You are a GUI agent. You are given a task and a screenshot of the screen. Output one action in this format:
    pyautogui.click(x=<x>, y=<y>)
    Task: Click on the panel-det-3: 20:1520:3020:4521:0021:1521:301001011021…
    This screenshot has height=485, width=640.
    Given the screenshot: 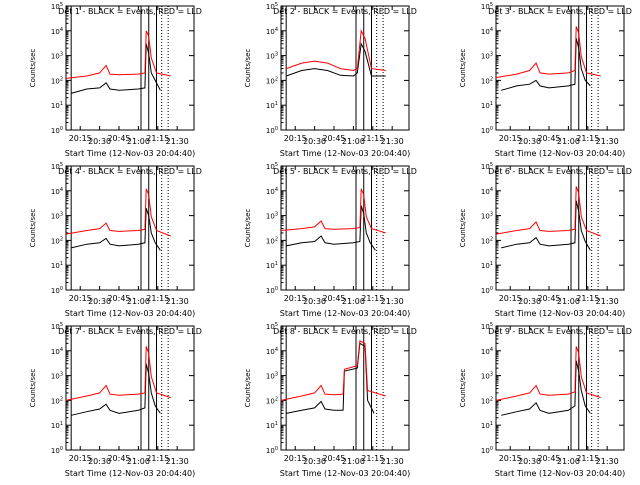 What is the action you would take?
    pyautogui.click(x=545, y=80)
    